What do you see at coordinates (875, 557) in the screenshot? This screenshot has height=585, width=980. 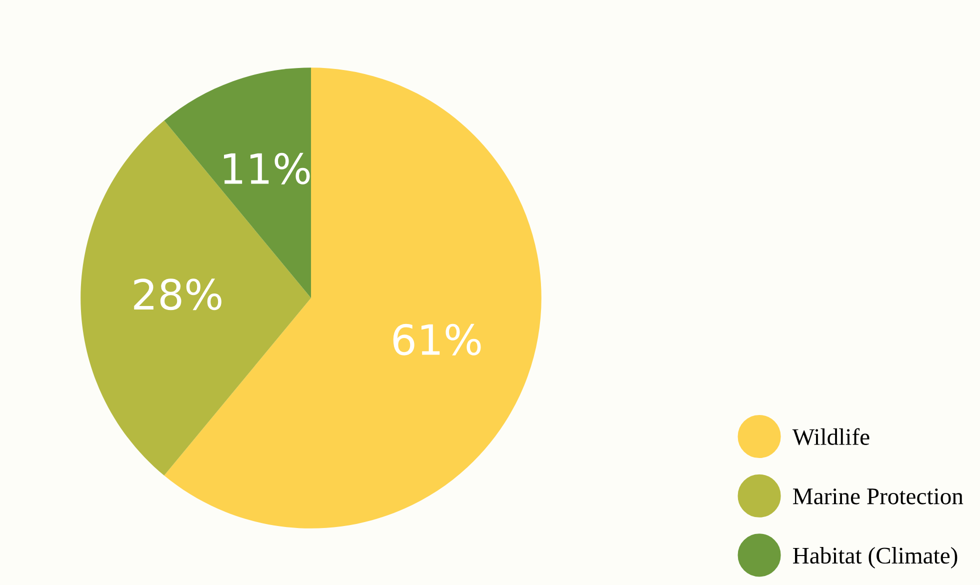 I see `legend-label: Habitat (Climate)` at bounding box center [875, 557].